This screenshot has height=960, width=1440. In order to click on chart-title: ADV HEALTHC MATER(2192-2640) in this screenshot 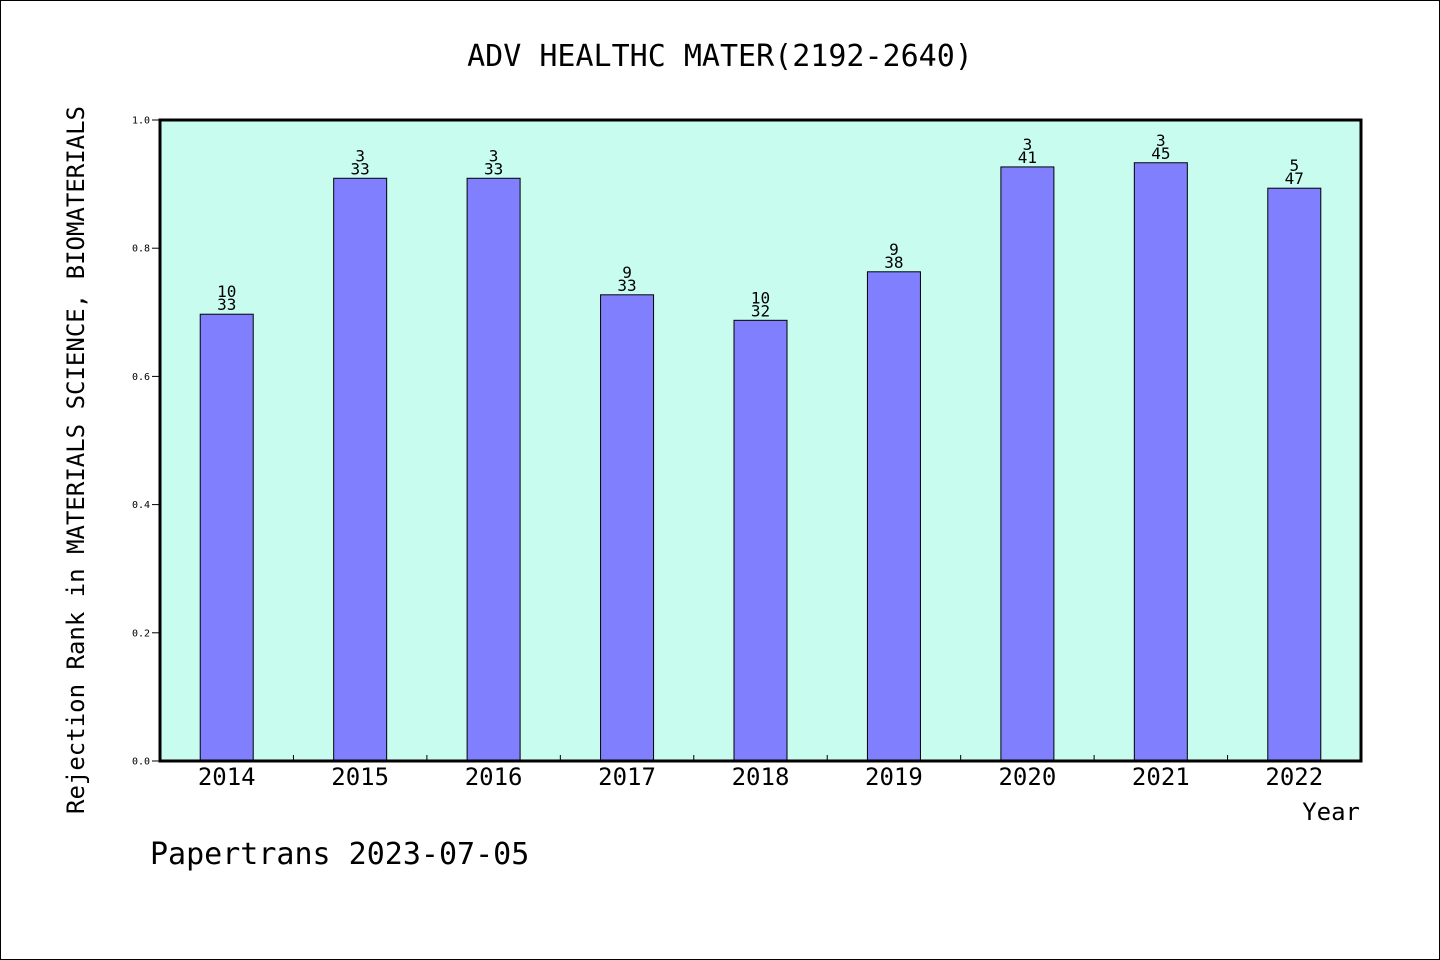, I will do `click(720, 56)`.